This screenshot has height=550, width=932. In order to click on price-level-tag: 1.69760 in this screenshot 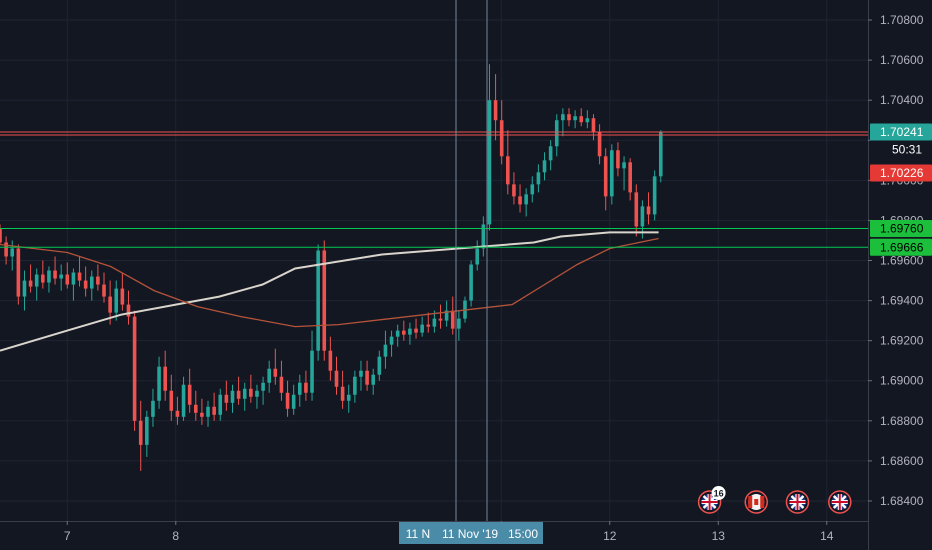, I will do `click(901, 228)`.